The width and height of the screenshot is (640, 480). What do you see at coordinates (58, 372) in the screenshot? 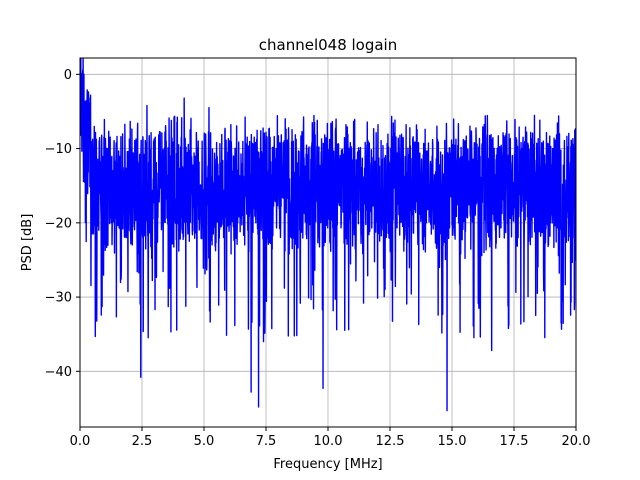
I see `y-tick-label-4: −40` at bounding box center [58, 372].